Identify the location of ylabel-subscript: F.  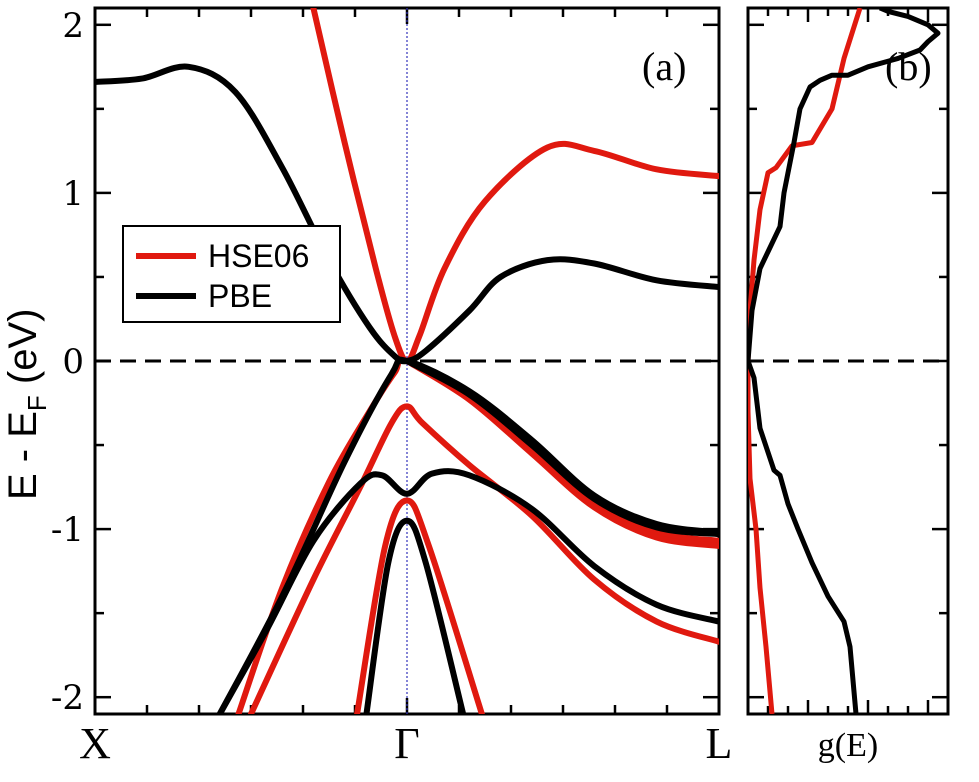
(37, 403).